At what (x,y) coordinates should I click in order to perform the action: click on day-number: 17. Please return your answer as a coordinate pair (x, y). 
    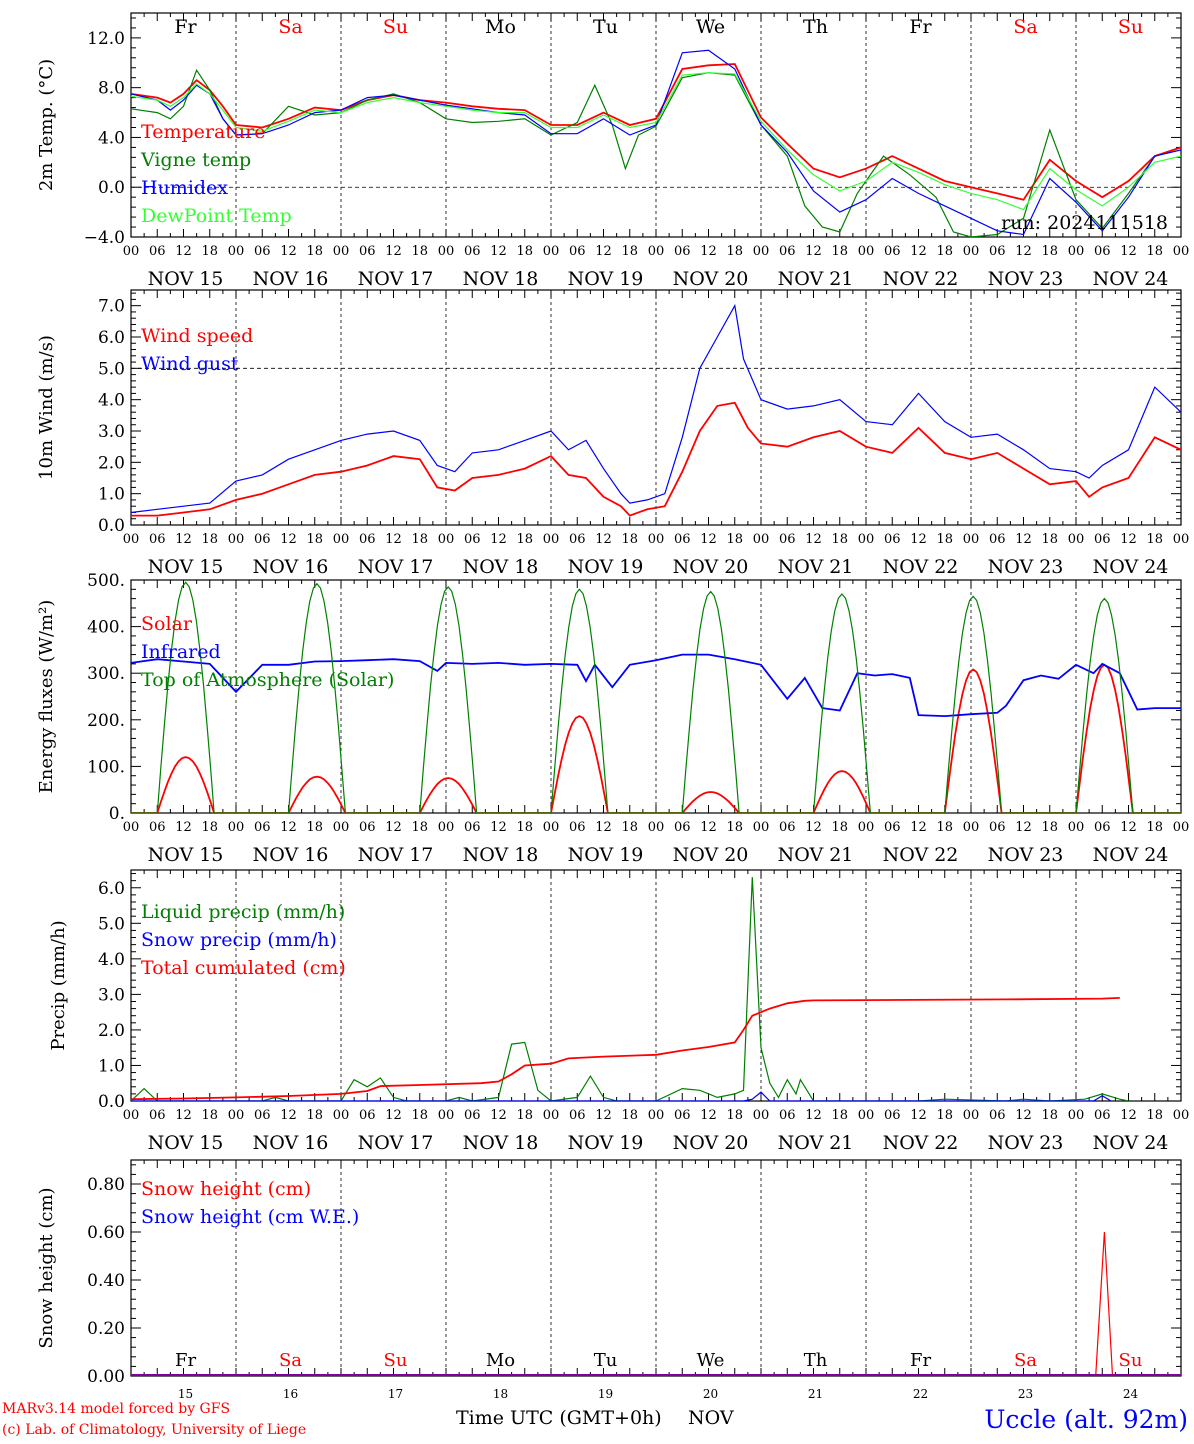
    Looking at the image, I should click on (395, 1394).